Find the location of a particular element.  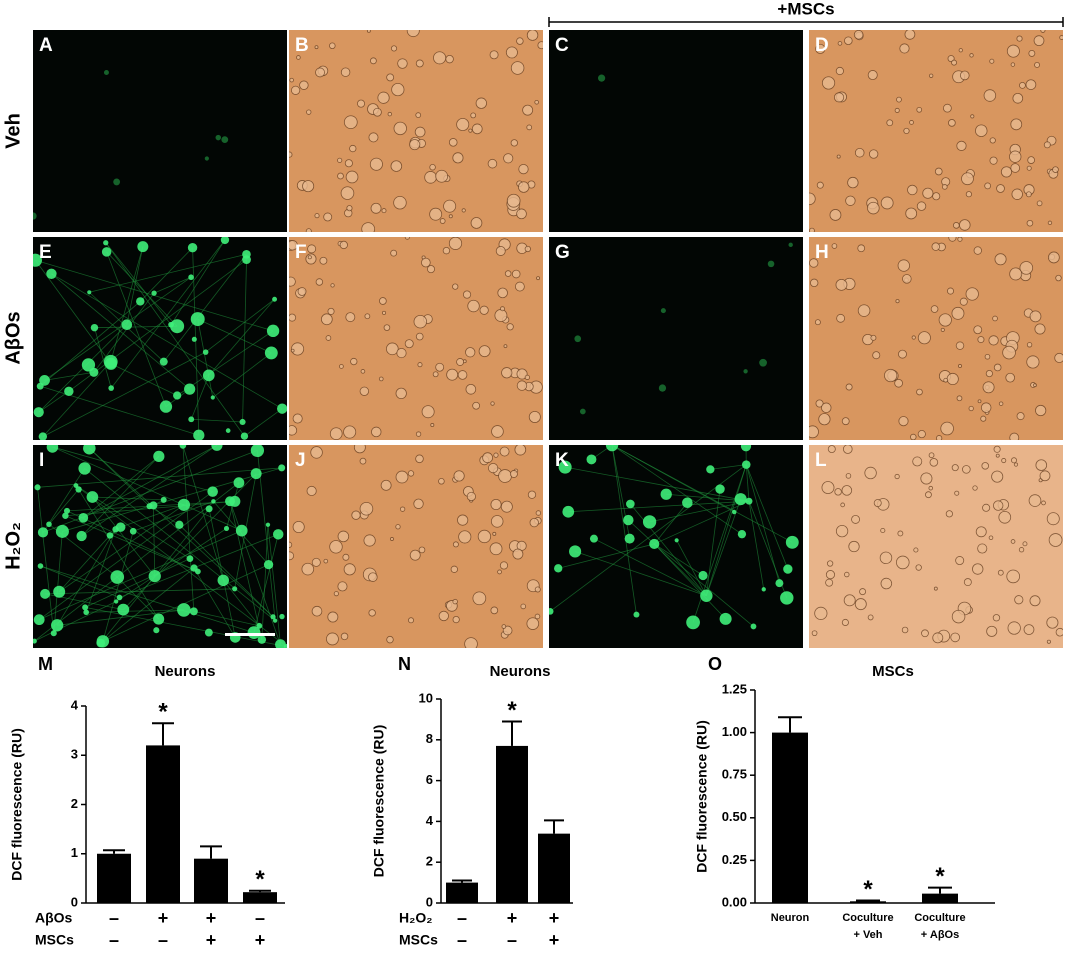

y-tick-label: 0.75 is located at coordinates (734, 774).